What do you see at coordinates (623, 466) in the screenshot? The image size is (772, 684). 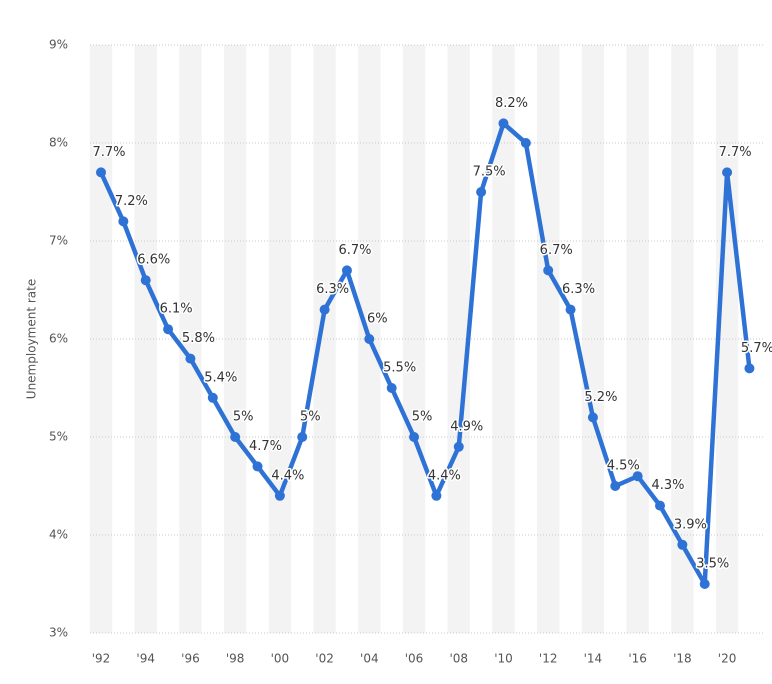 I see `value-label: 4.5%` at bounding box center [623, 466].